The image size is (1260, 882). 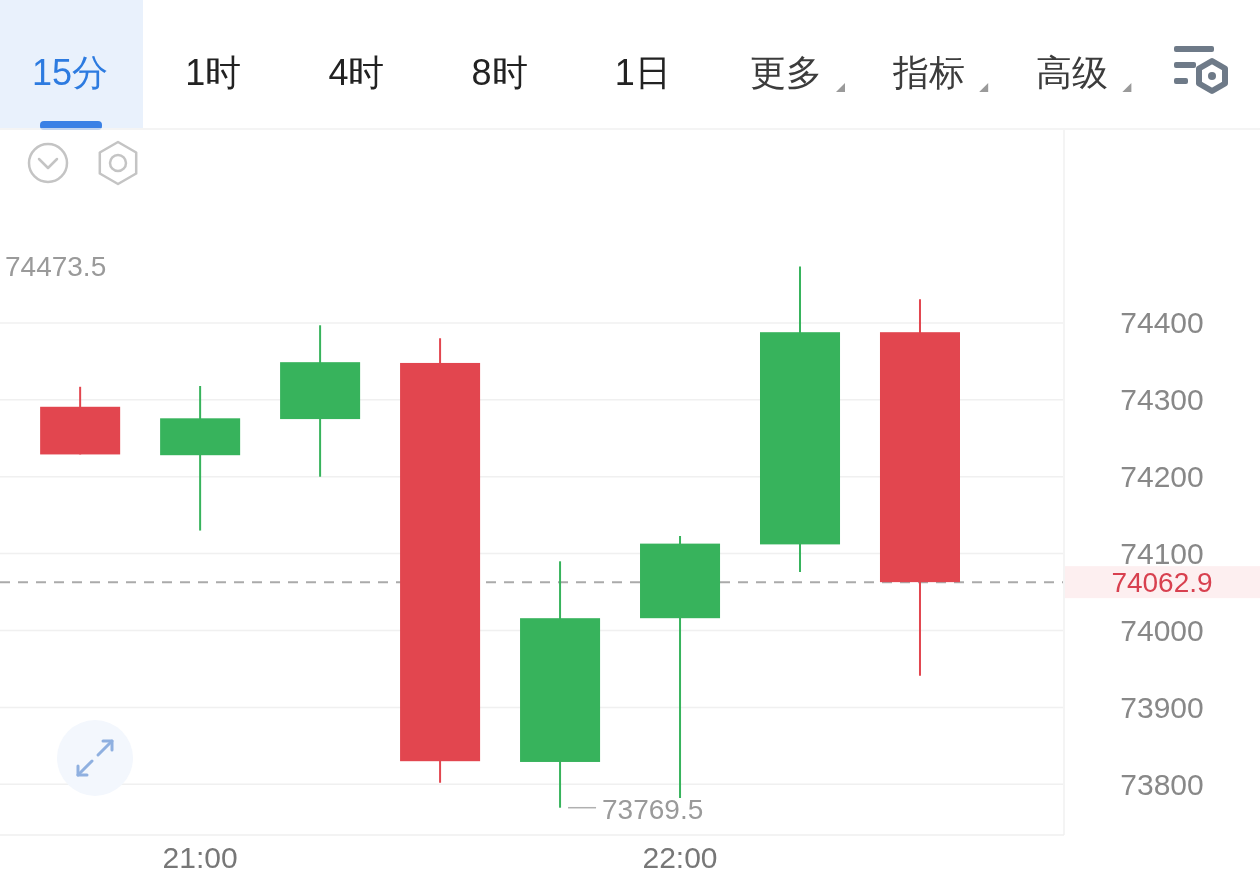 What do you see at coordinates (653, 810) in the screenshot?
I see `annotation: 73769.5` at bounding box center [653, 810].